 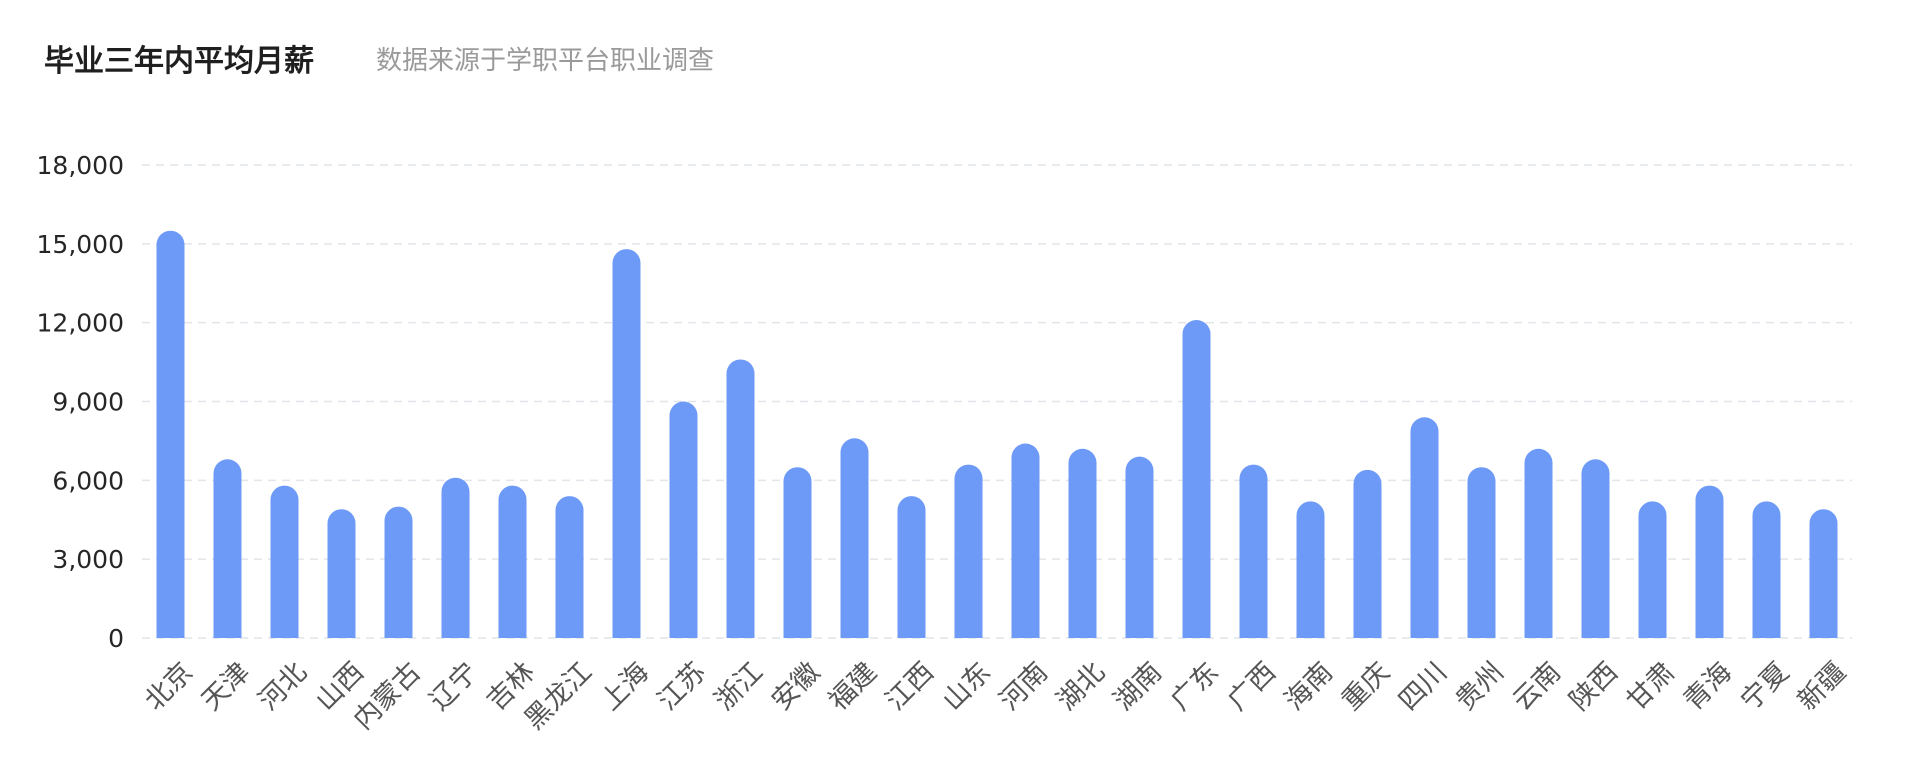 What do you see at coordinates (179, 61) in the screenshot?
I see `chart-title: 毕业三年内平均月薪` at bounding box center [179, 61].